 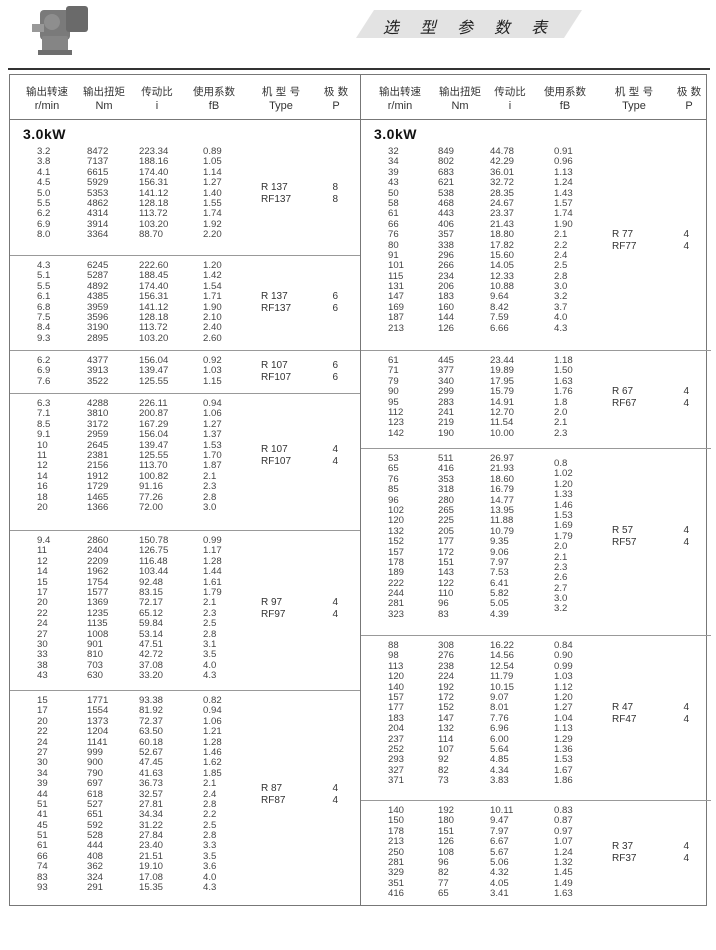 What do you see at coordinates (151, 825) in the screenshot?
I see `ratio-cell: 31.22` at bounding box center [151, 825].